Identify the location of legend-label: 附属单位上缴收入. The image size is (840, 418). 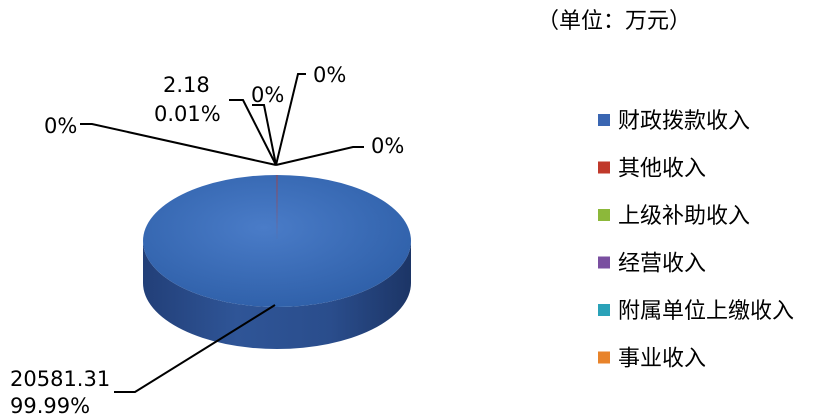
(706, 311).